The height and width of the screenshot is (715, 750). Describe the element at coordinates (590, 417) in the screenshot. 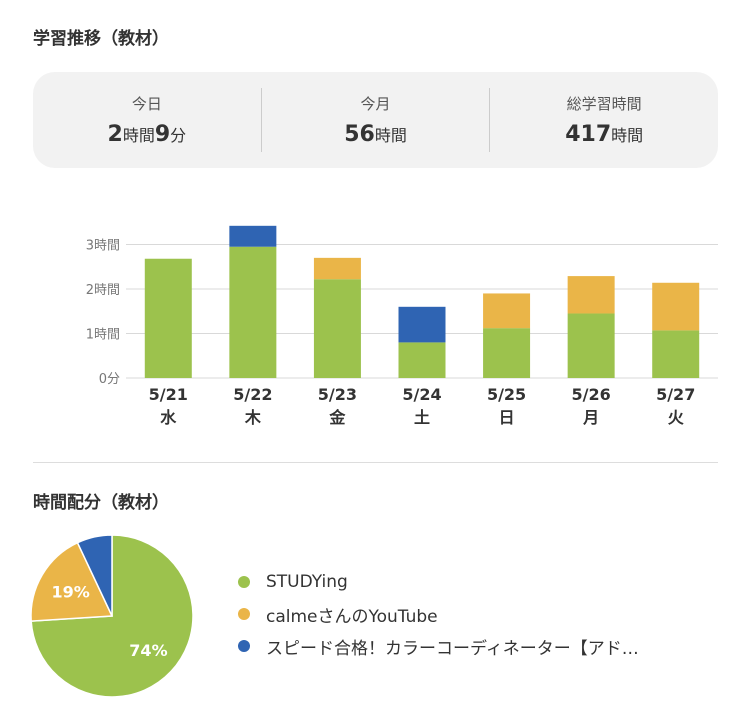

I see `x-tick-sublabel: 月` at that location.